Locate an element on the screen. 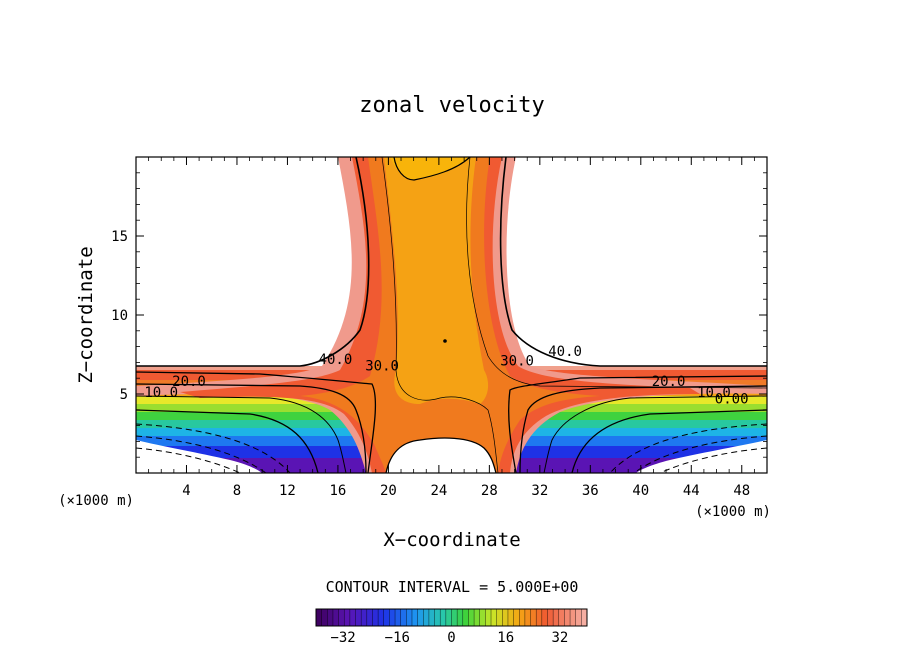  contour-line-0-left is located at coordinates (227, 441).